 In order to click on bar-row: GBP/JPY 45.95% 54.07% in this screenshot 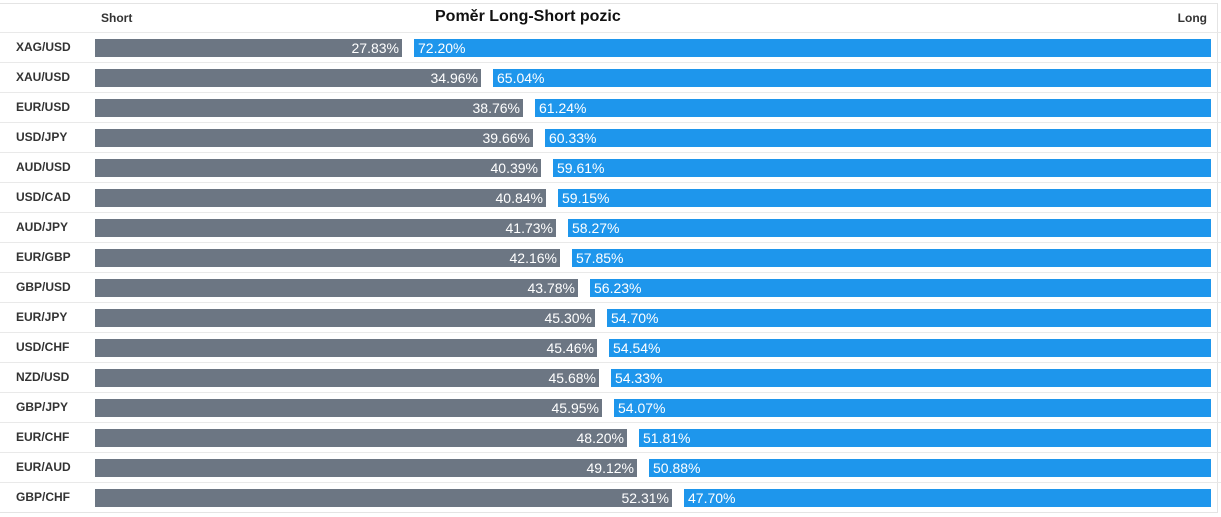, I will do `click(610, 407)`.